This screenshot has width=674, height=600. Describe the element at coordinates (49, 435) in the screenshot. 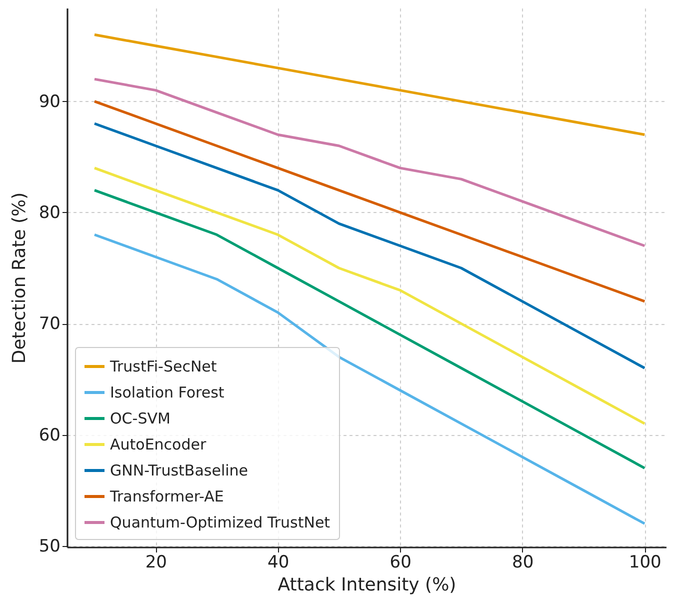

I see `y-tick-label: 60` at that location.